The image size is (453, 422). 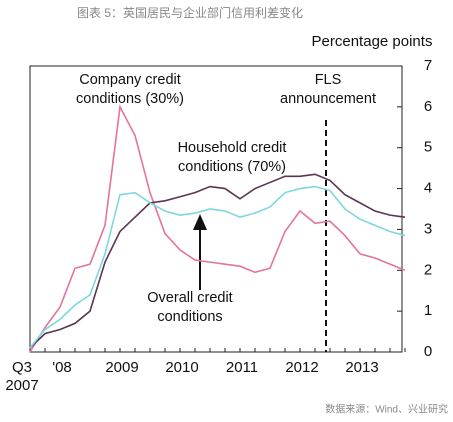 What do you see at coordinates (428, 65) in the screenshot?
I see `y-tick-label: 7` at bounding box center [428, 65].